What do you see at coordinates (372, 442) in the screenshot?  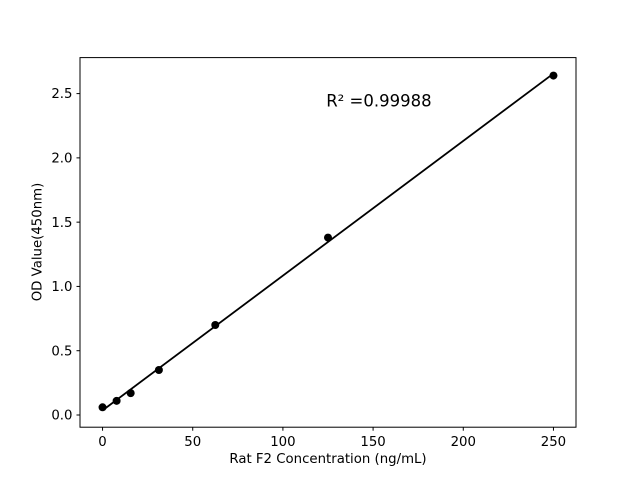 I see `x-tick-label: 150` at bounding box center [372, 442].